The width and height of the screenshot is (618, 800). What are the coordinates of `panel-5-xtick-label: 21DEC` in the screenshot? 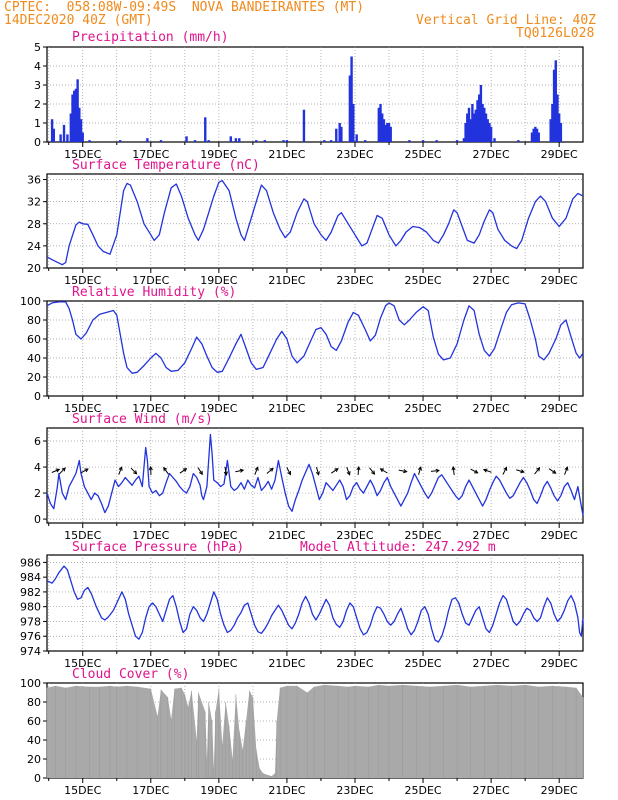 It's located at (286, 790).